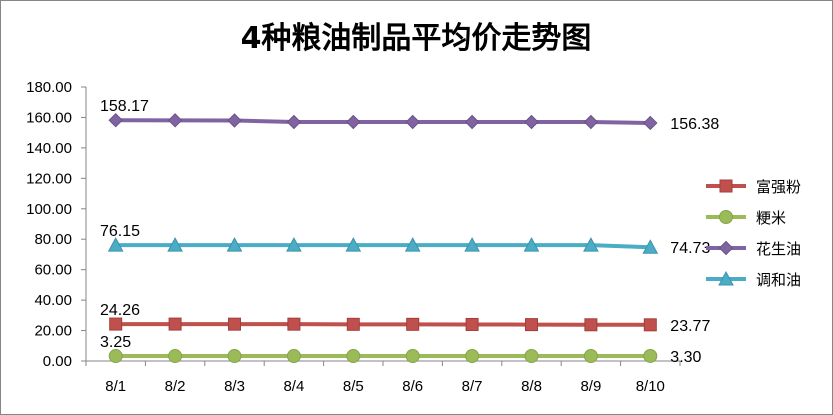  Describe the element at coordinates (590, 386) in the screenshot. I see `x-tick-label: 8/9` at that location.